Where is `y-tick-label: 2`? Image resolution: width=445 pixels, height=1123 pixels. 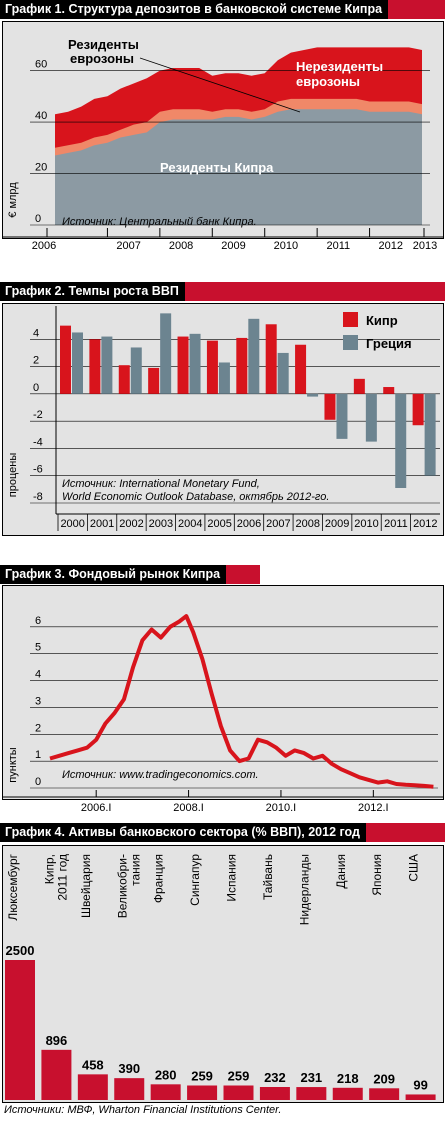
y-tick-label: 2 is located at coordinates (36, 361).